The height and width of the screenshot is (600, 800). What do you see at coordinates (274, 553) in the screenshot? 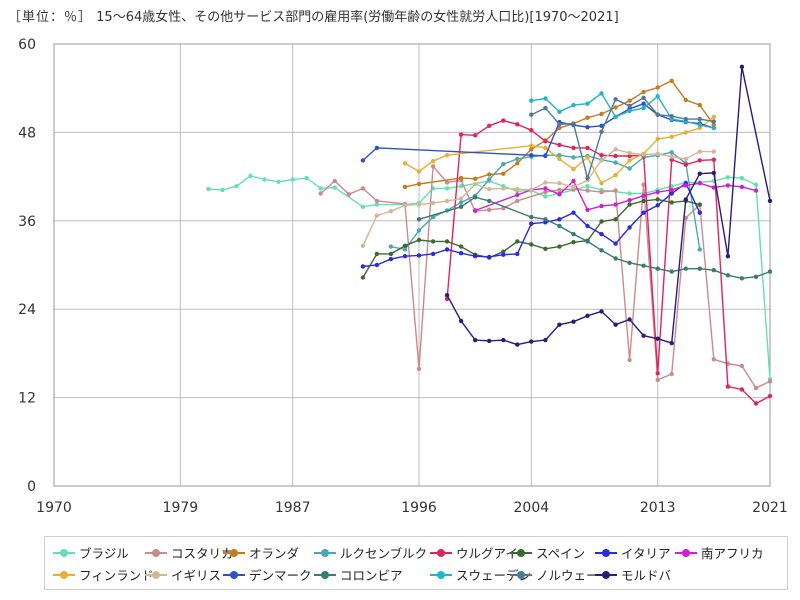
I see `legend-label: オランダ` at bounding box center [274, 553].